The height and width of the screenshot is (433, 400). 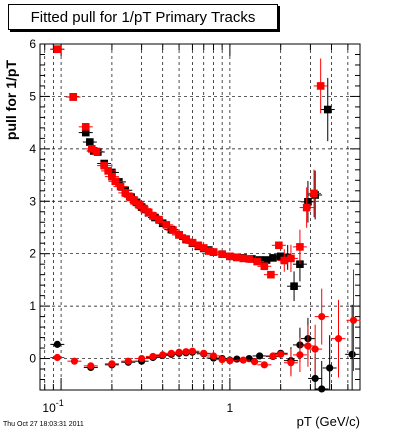 I want to click on x-tick-label: 1, so click(x=230, y=408).